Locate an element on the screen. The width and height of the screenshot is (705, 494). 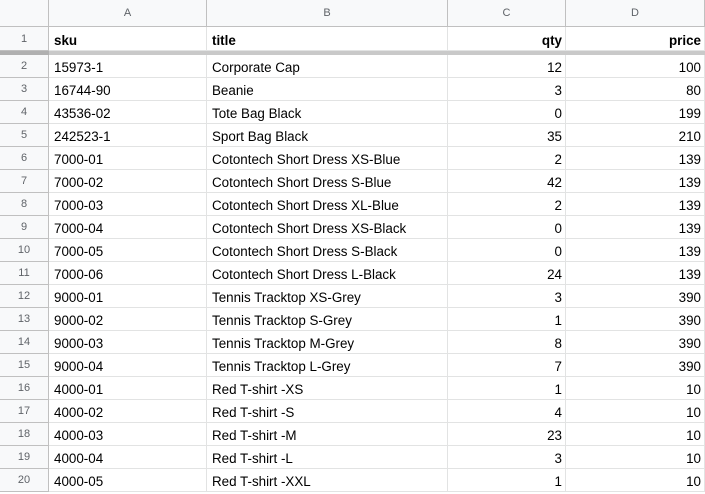
cell-sku: 9000-01 is located at coordinates (128, 296).